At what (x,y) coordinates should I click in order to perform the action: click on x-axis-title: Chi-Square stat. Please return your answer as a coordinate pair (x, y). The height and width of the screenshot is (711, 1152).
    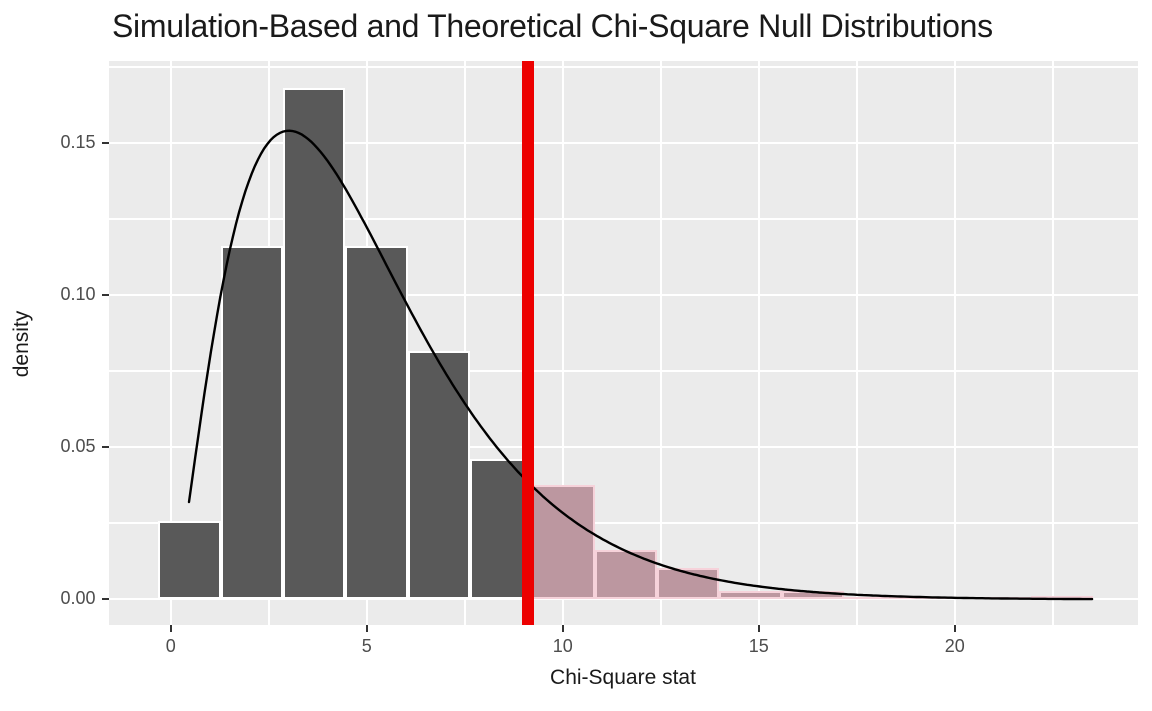
    Looking at the image, I should click on (623, 677).